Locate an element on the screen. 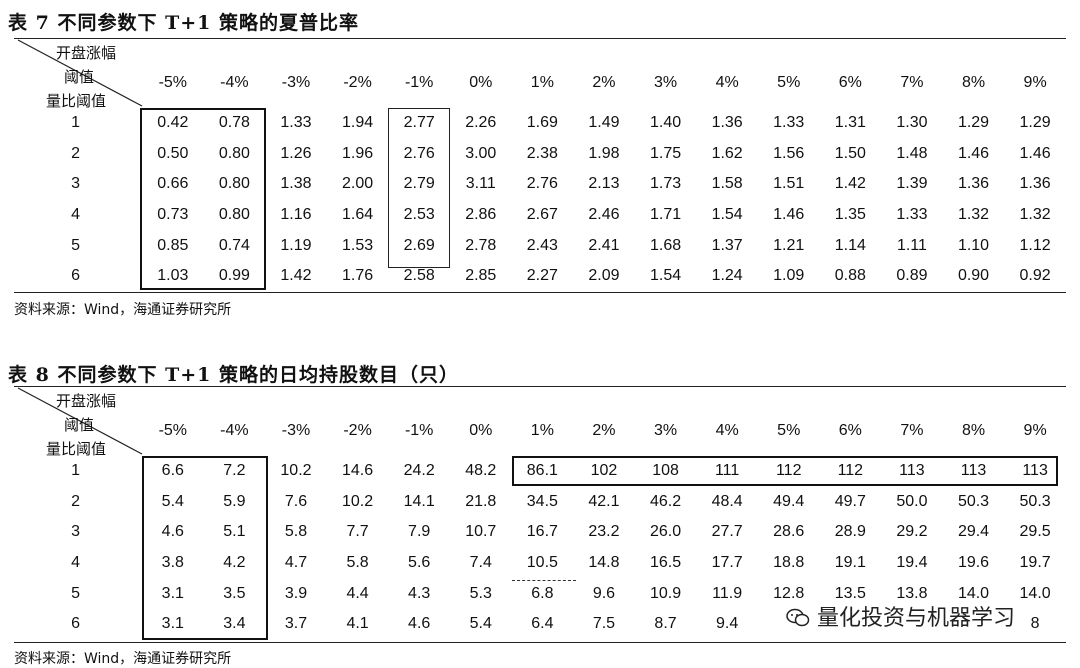  table-cell: 6.4 is located at coordinates (542, 624).